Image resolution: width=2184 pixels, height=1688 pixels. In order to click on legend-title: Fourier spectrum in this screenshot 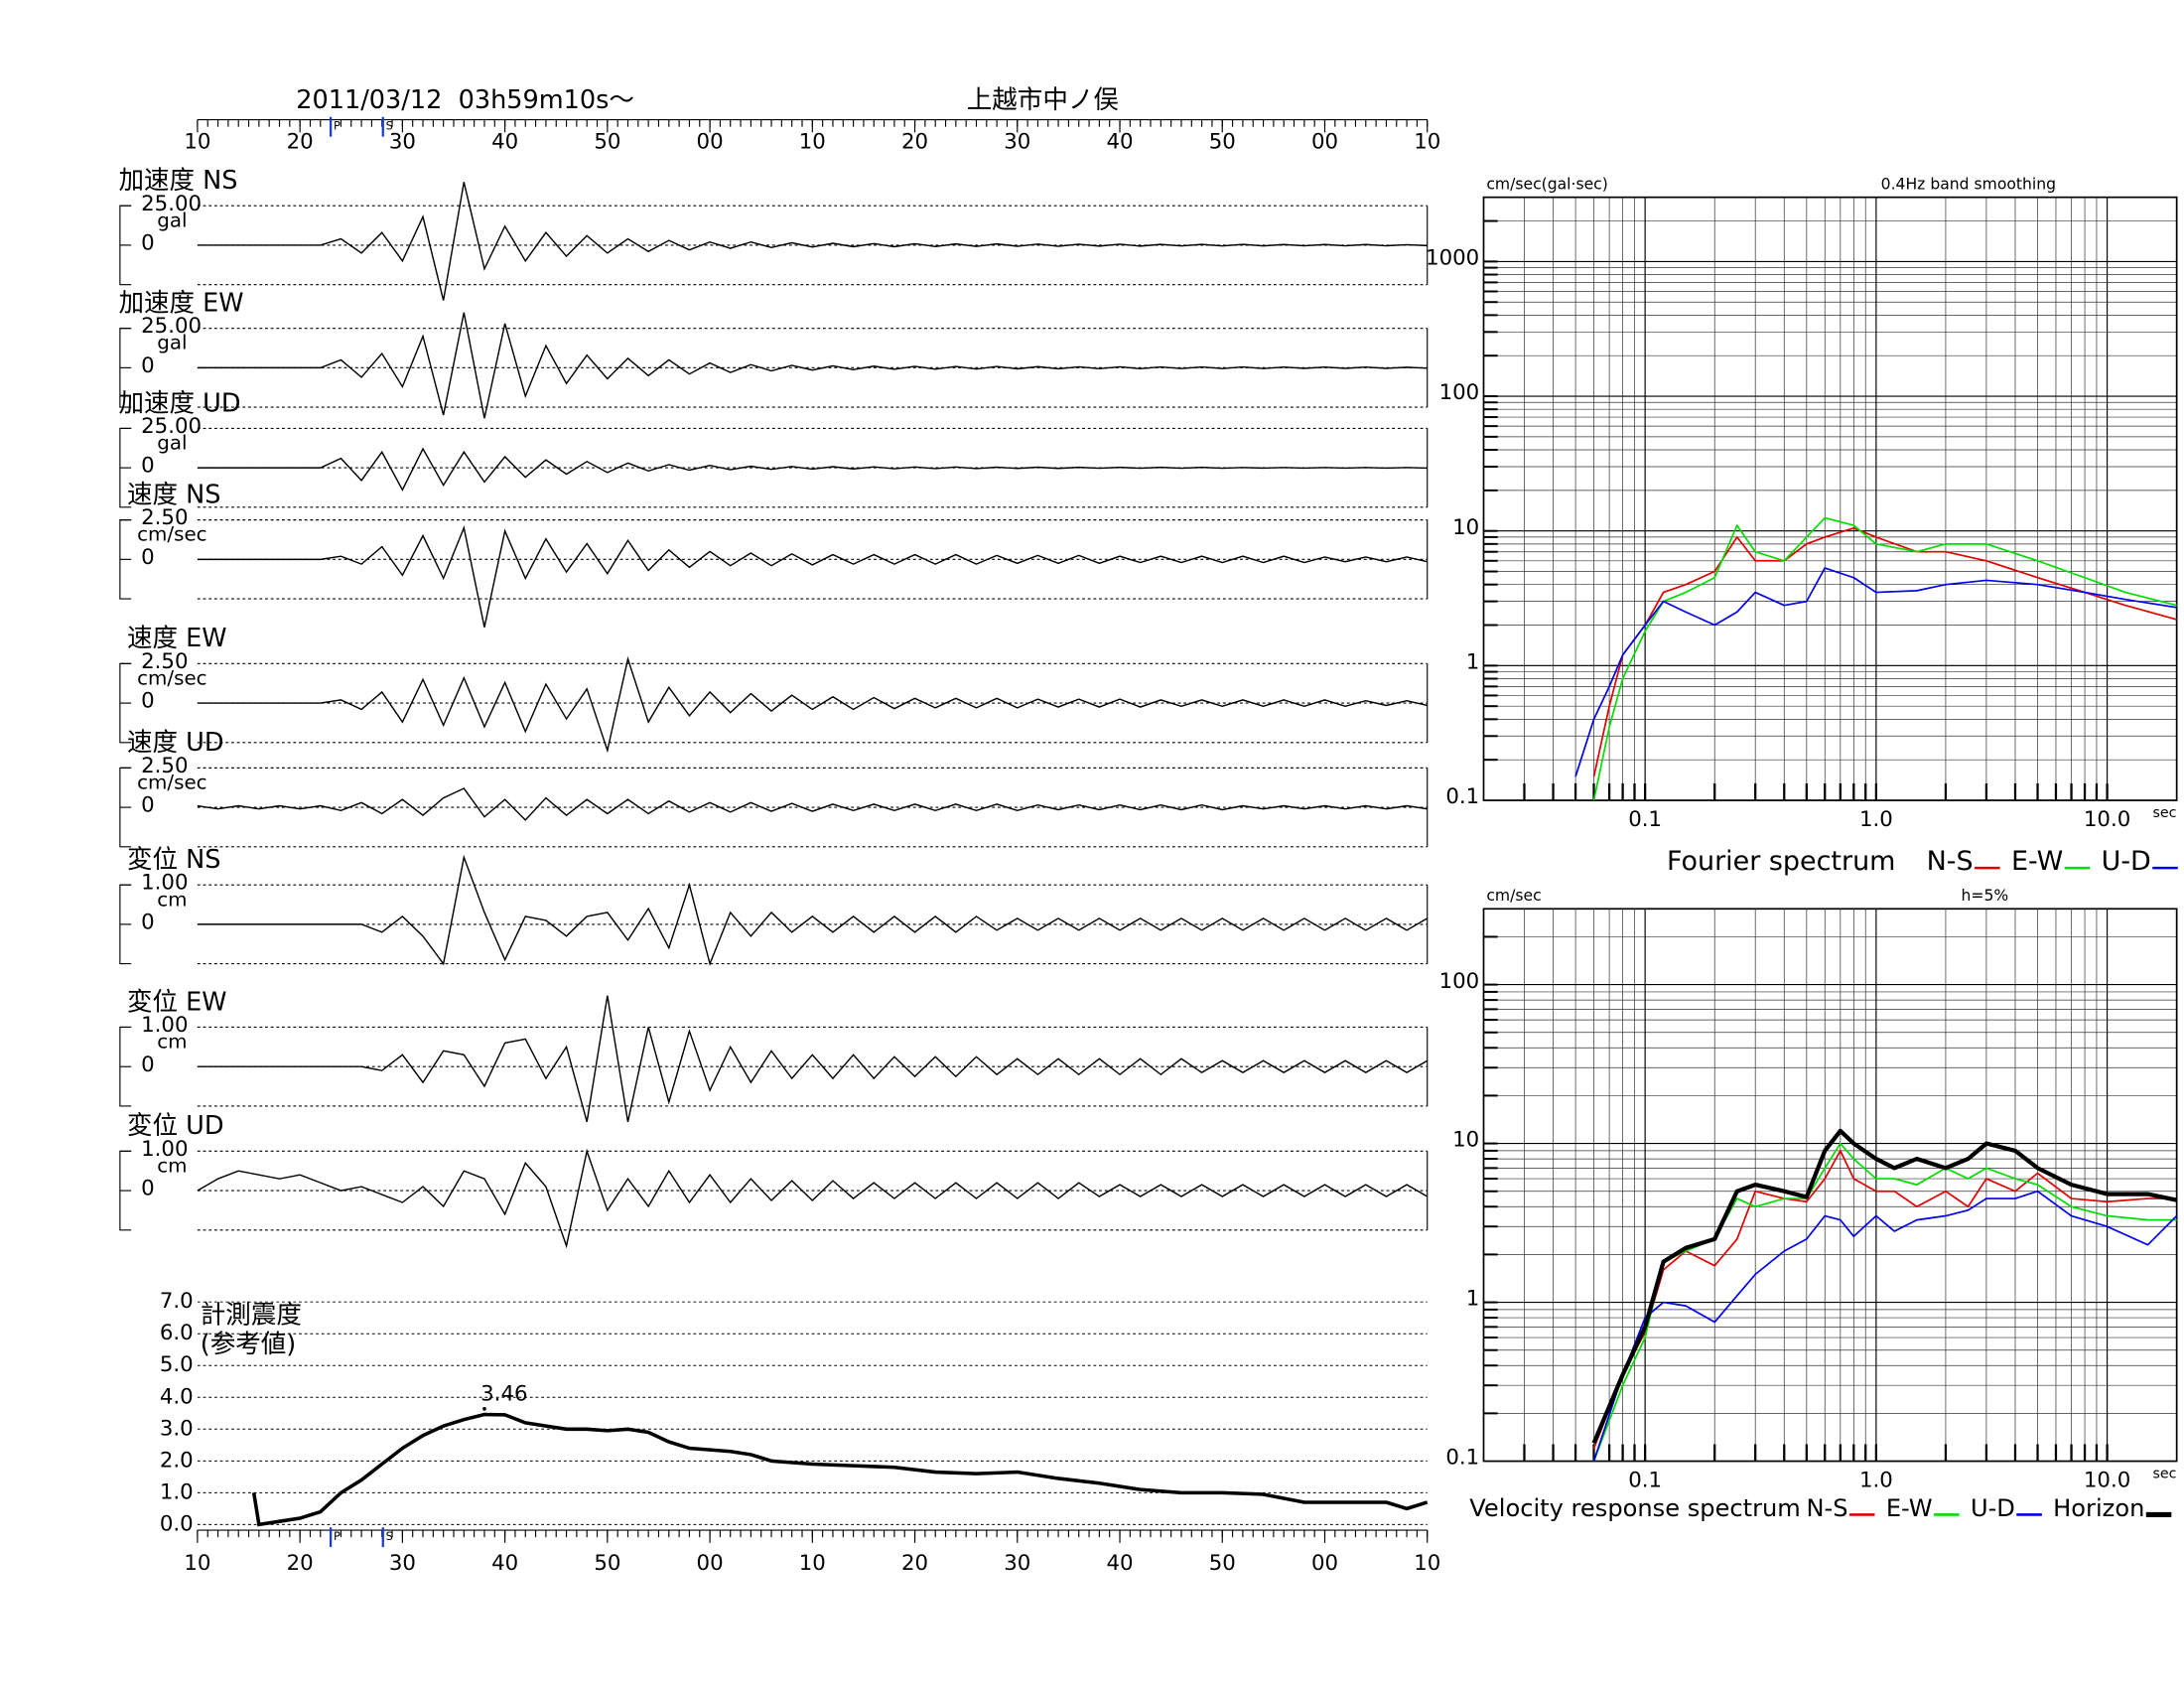, I will do `click(1781, 861)`.